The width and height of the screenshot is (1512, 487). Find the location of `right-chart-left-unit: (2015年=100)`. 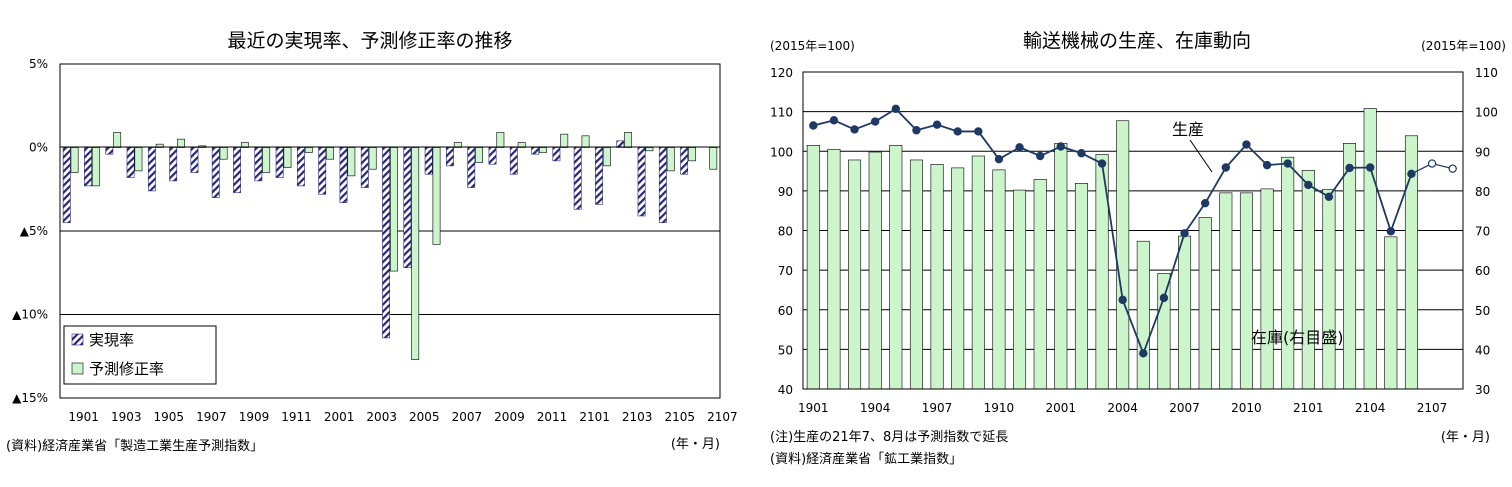

right-chart-left-unit: (2015年=100) is located at coordinates (812, 46).